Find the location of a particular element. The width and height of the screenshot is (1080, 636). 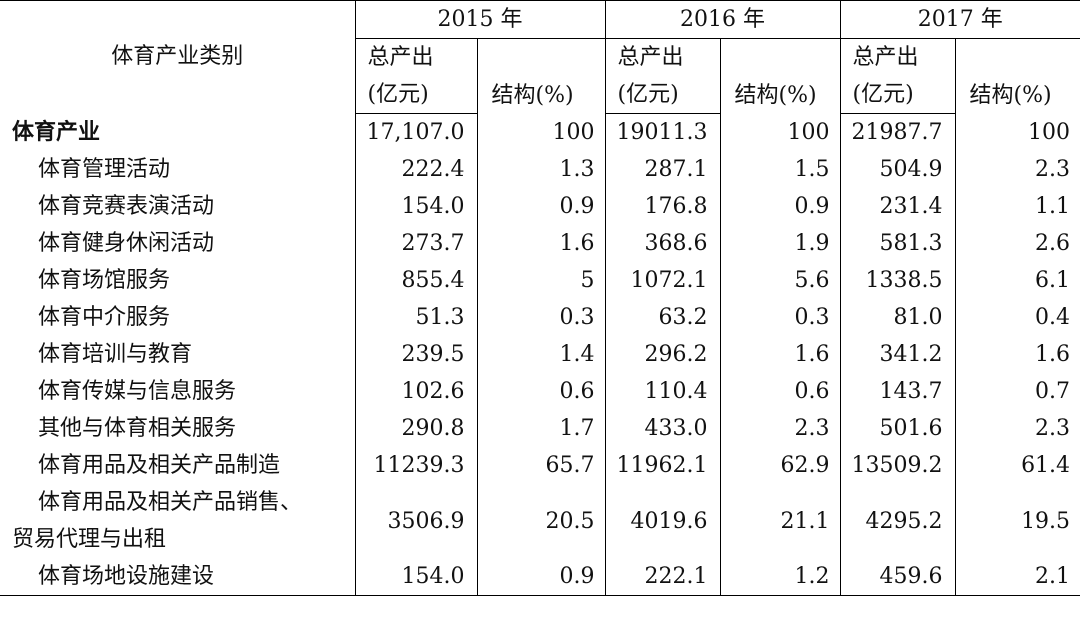

header-row-output-bottom: (亿元) (亿元) (亿元) is located at coordinates (540, 95).